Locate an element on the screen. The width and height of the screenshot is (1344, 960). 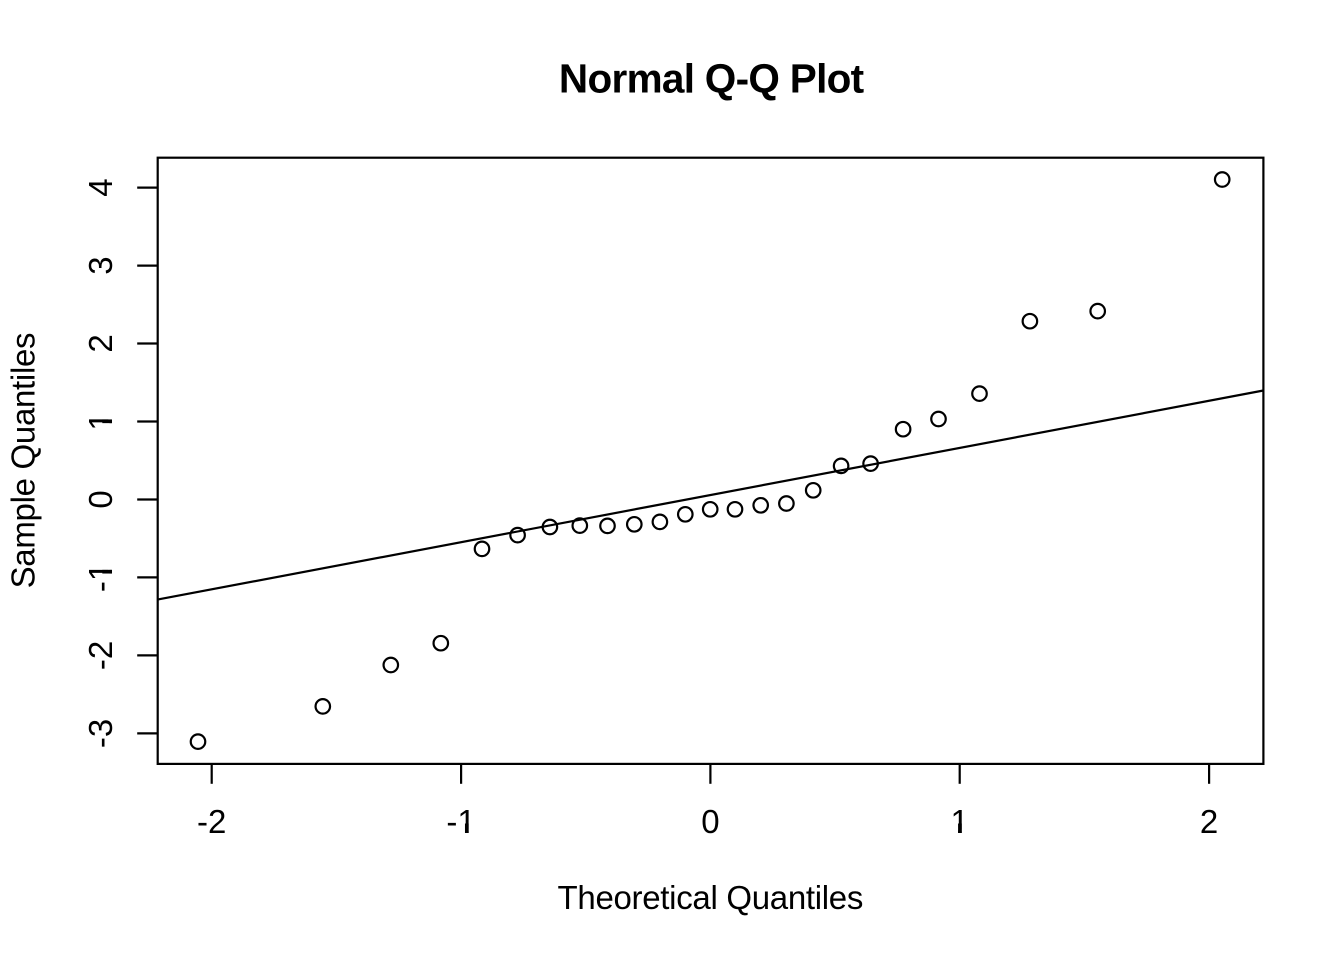
svg-text: Theoretical Quantiles is located at coordinates (711, 897).